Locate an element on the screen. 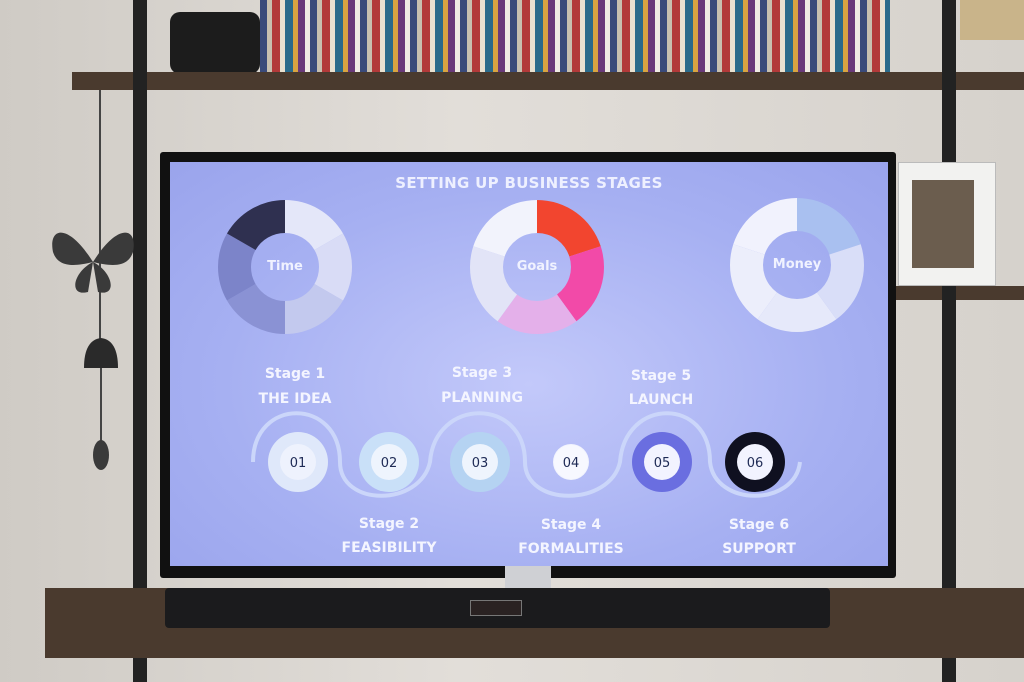 The image size is (1024, 682). stage-5-name: LAUNCH is located at coordinates (661, 400).